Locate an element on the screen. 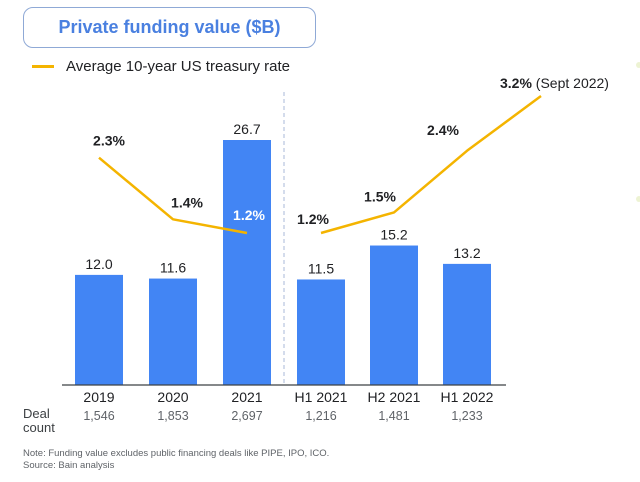  rate-label: 3.2% (Sept 2022) is located at coordinates (554, 83).